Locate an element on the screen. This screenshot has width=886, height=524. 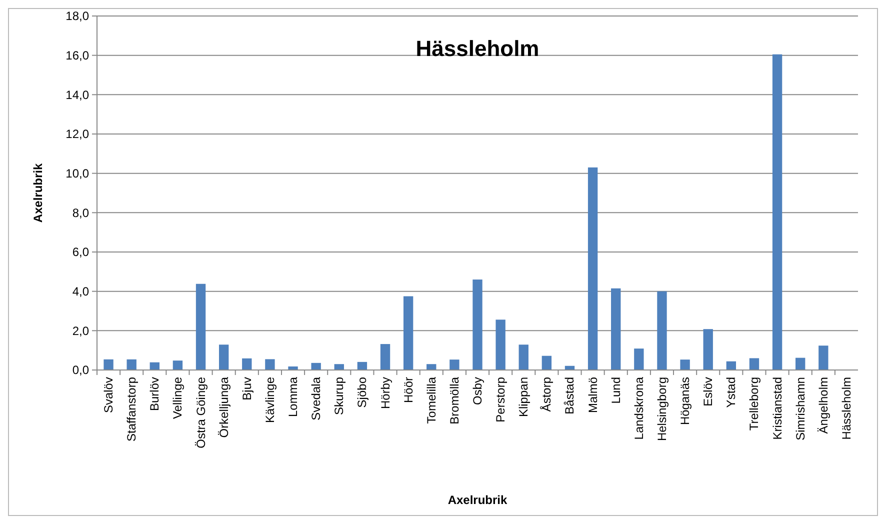
x-tick-label: Kristianstad is located at coordinates (777, 408).